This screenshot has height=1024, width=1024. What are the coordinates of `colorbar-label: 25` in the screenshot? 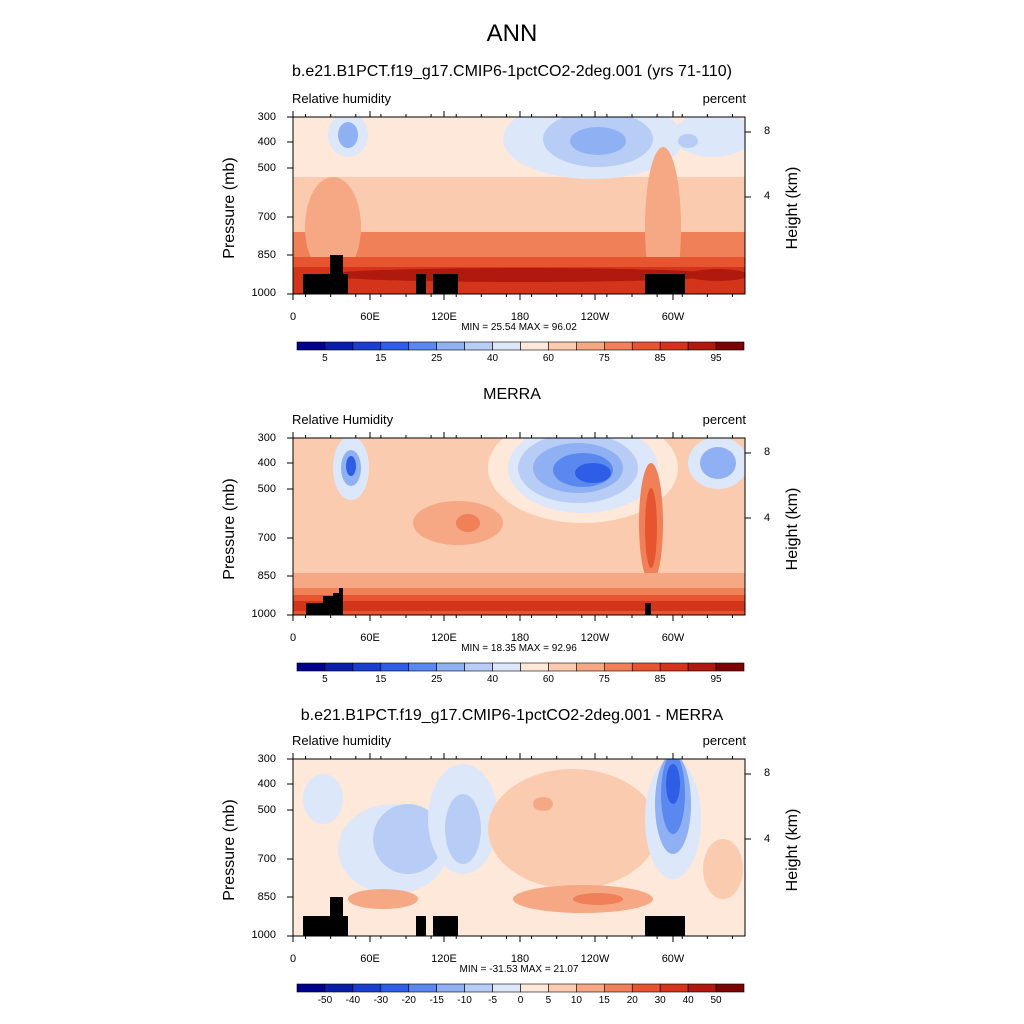 It's located at (437, 679).